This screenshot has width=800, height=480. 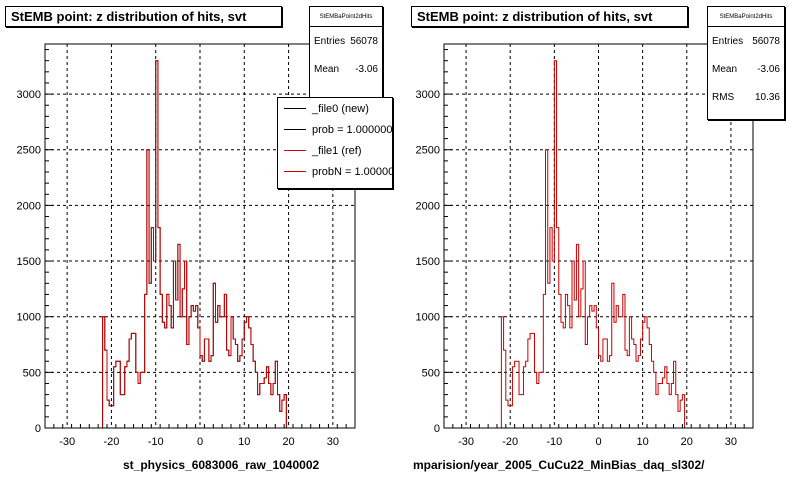 What do you see at coordinates (746, 41) in the screenshot?
I see `right-stats-entries: Entries 56078` at bounding box center [746, 41].